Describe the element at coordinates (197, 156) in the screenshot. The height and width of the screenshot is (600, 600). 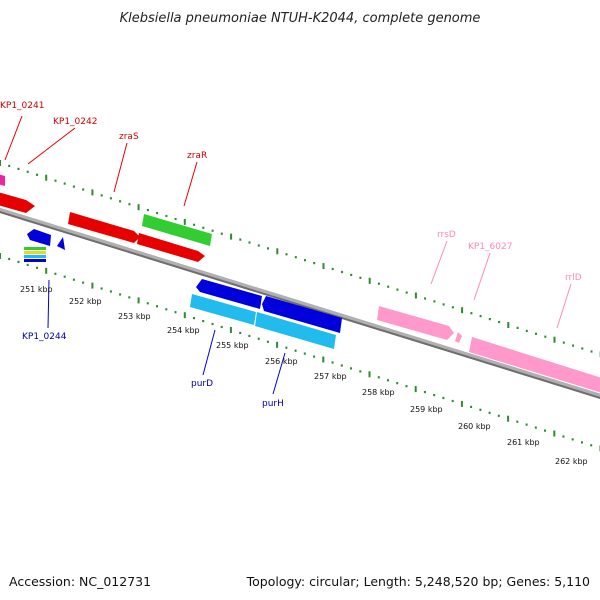
I see `gene-label-zrar: zraR` at that location.